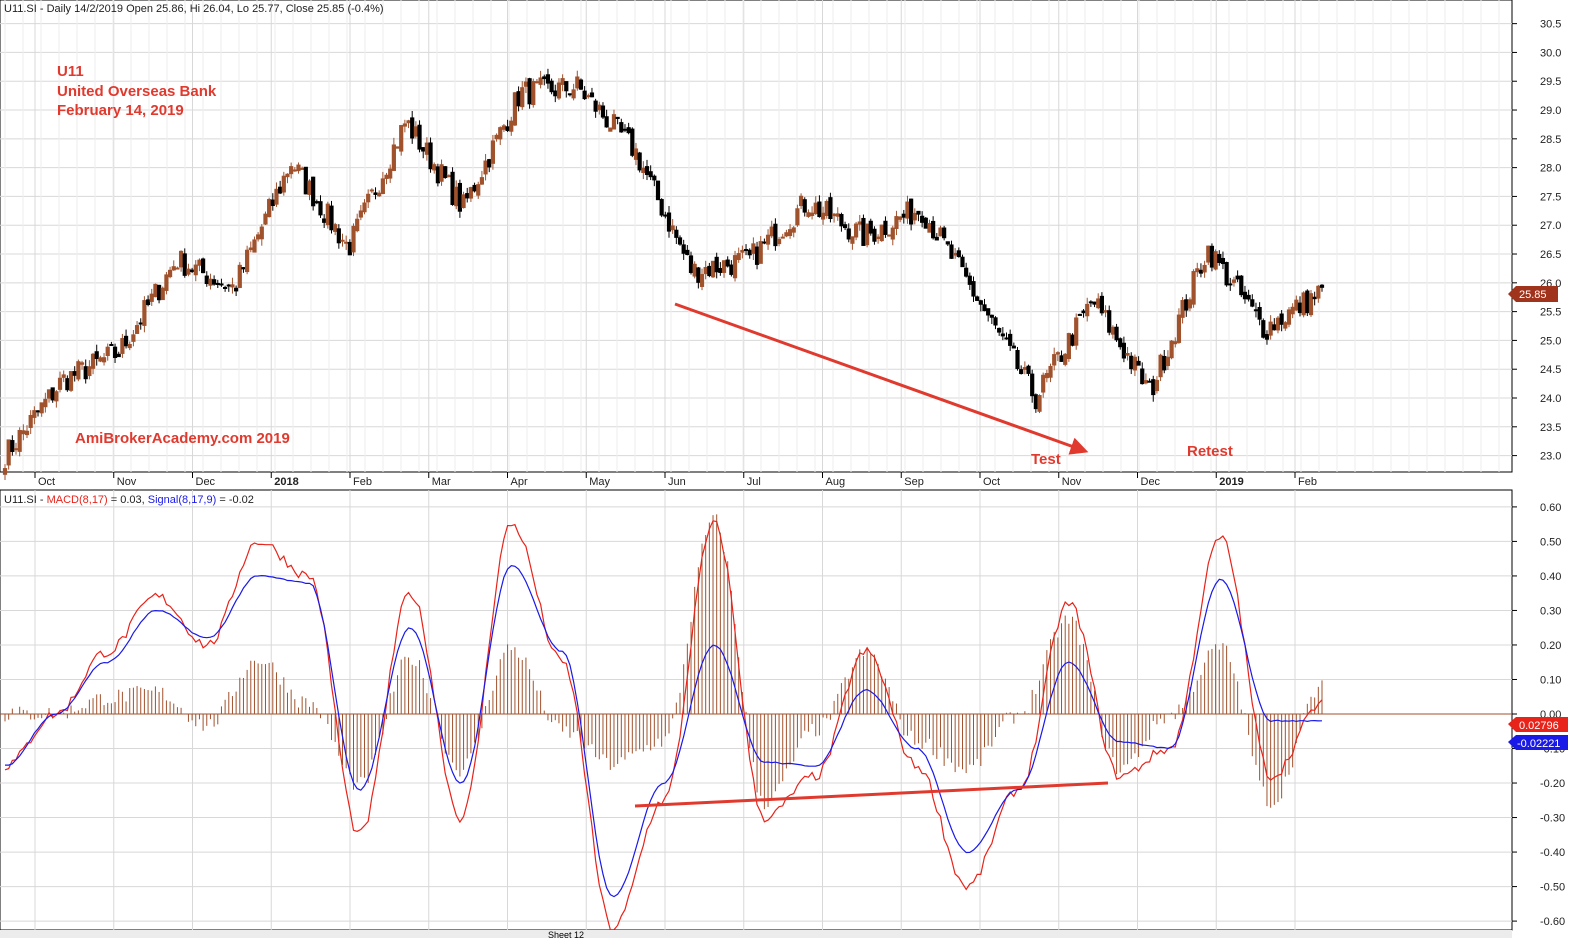 The width and height of the screenshot is (1580, 938). I want to click on month-label: Jul, so click(754, 482).